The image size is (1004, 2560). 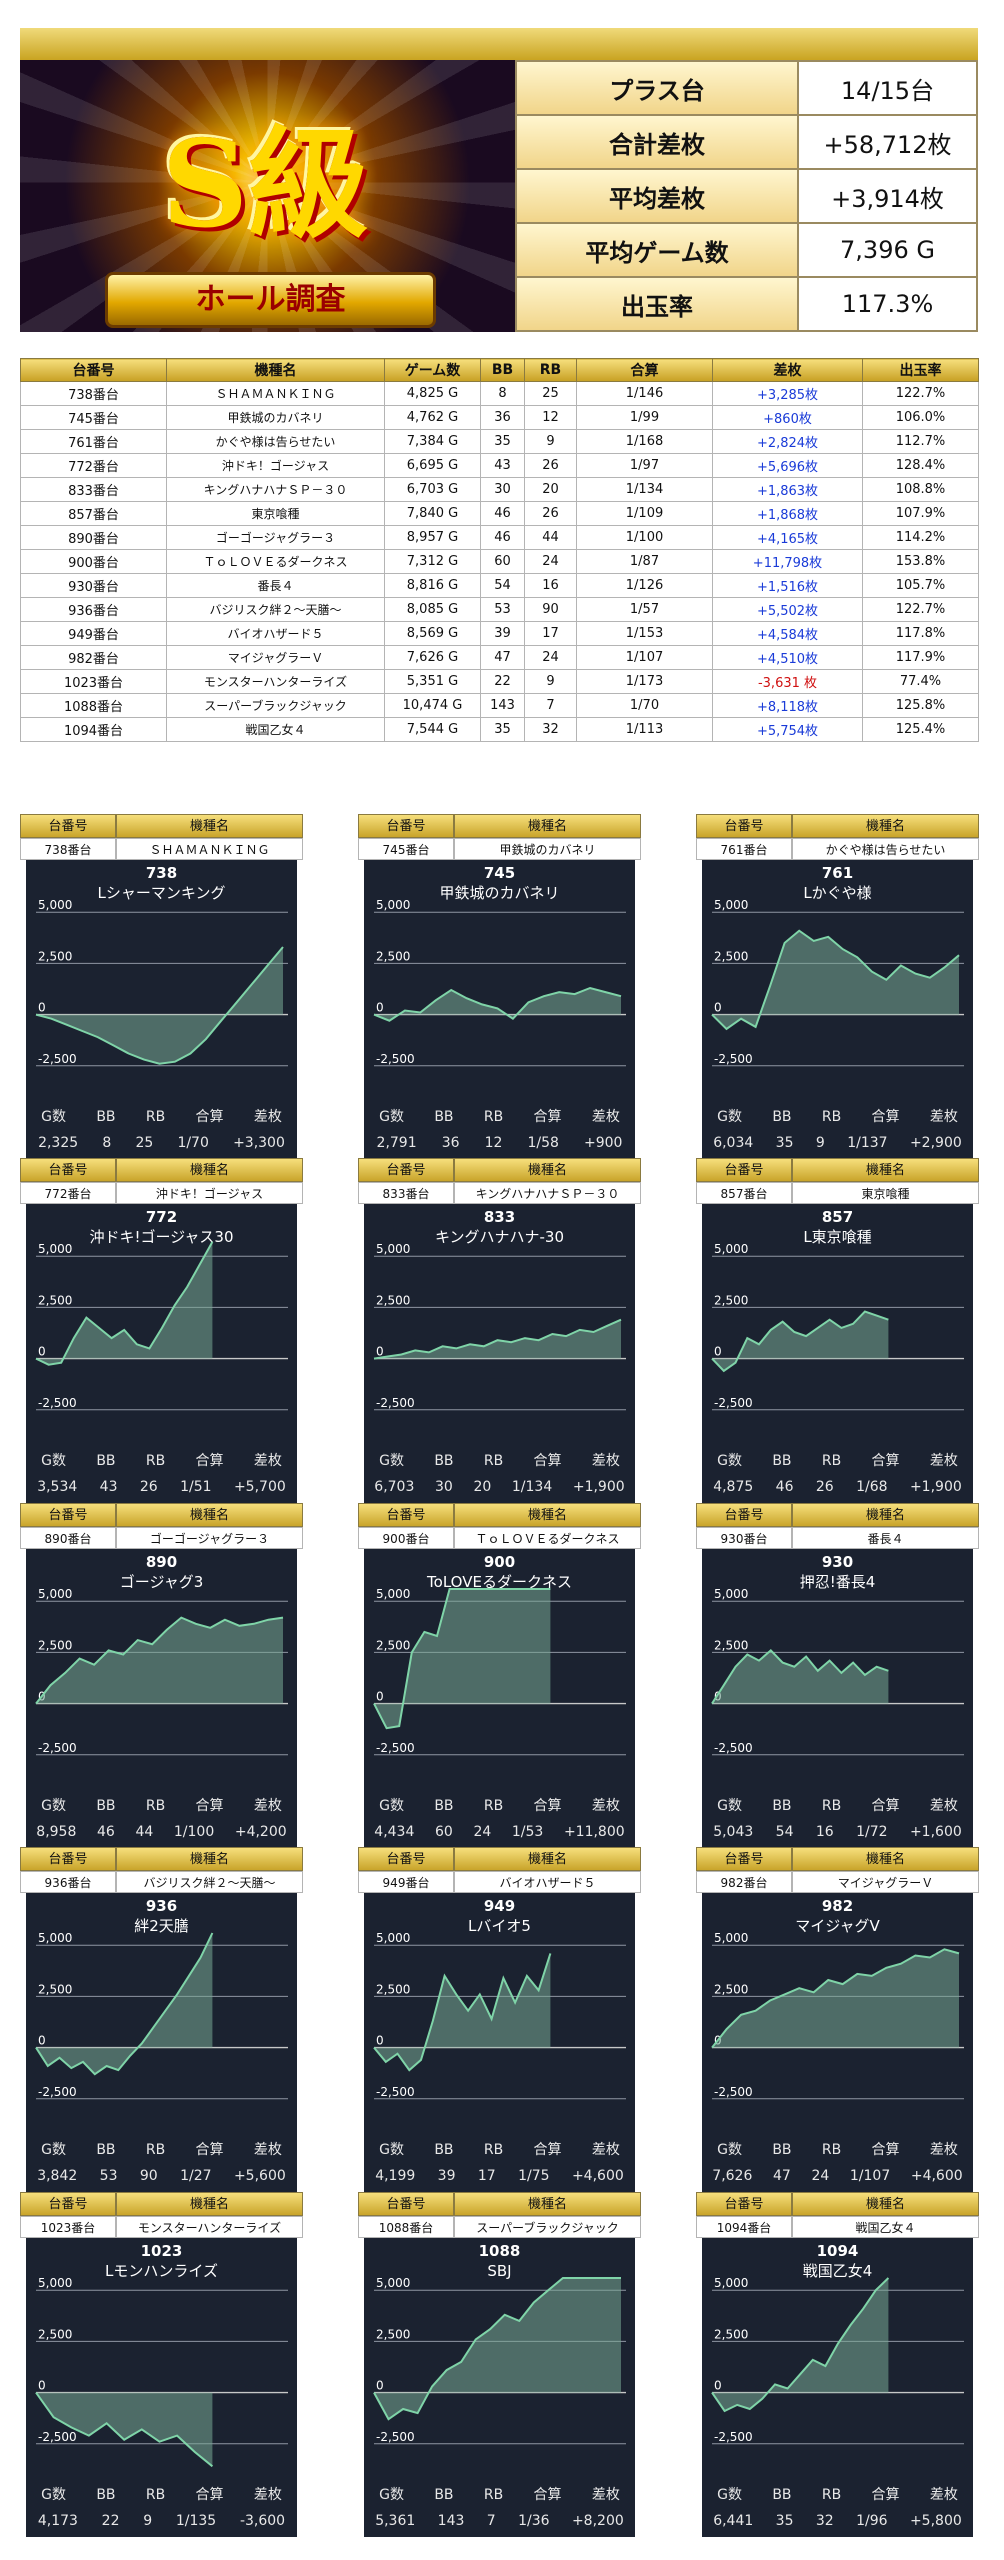 What do you see at coordinates (161, 1998) in the screenshot?
I see `graph-svg: 936 絆2天膳 5,000 2,500 0 -2,500` at bounding box center [161, 1998].